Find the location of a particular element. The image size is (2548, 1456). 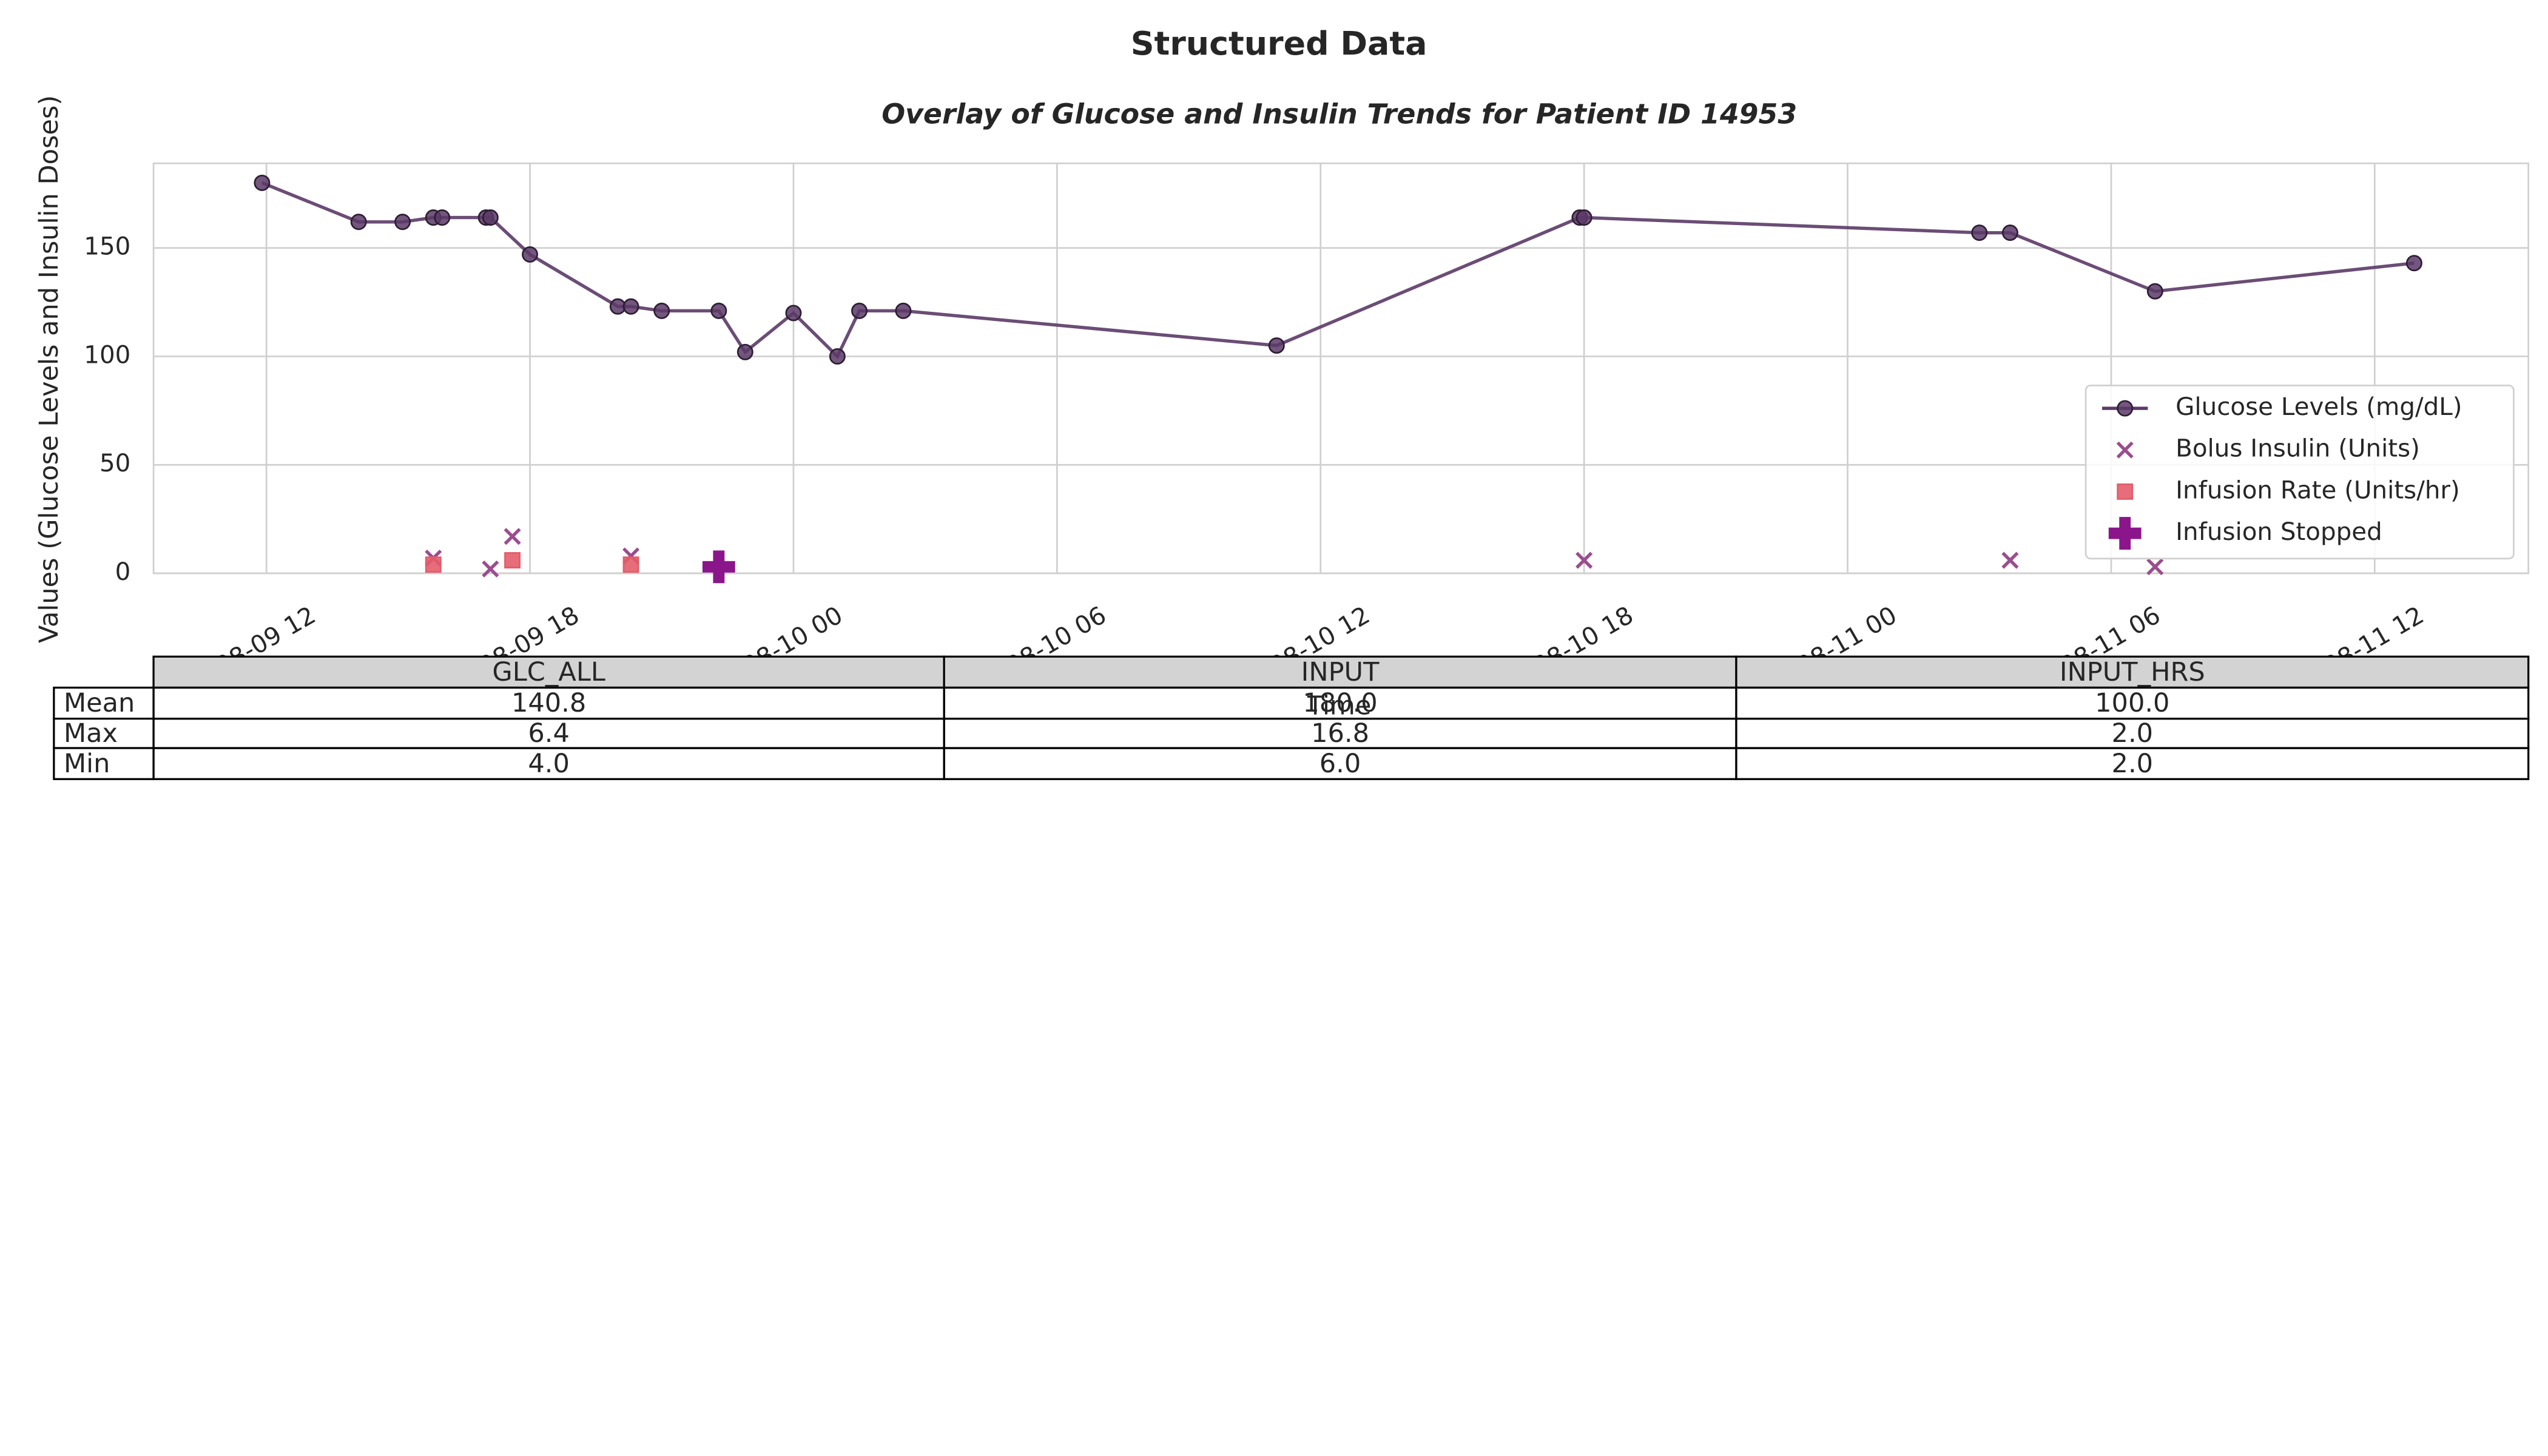

table-cell is located at coordinates (2132, 763).